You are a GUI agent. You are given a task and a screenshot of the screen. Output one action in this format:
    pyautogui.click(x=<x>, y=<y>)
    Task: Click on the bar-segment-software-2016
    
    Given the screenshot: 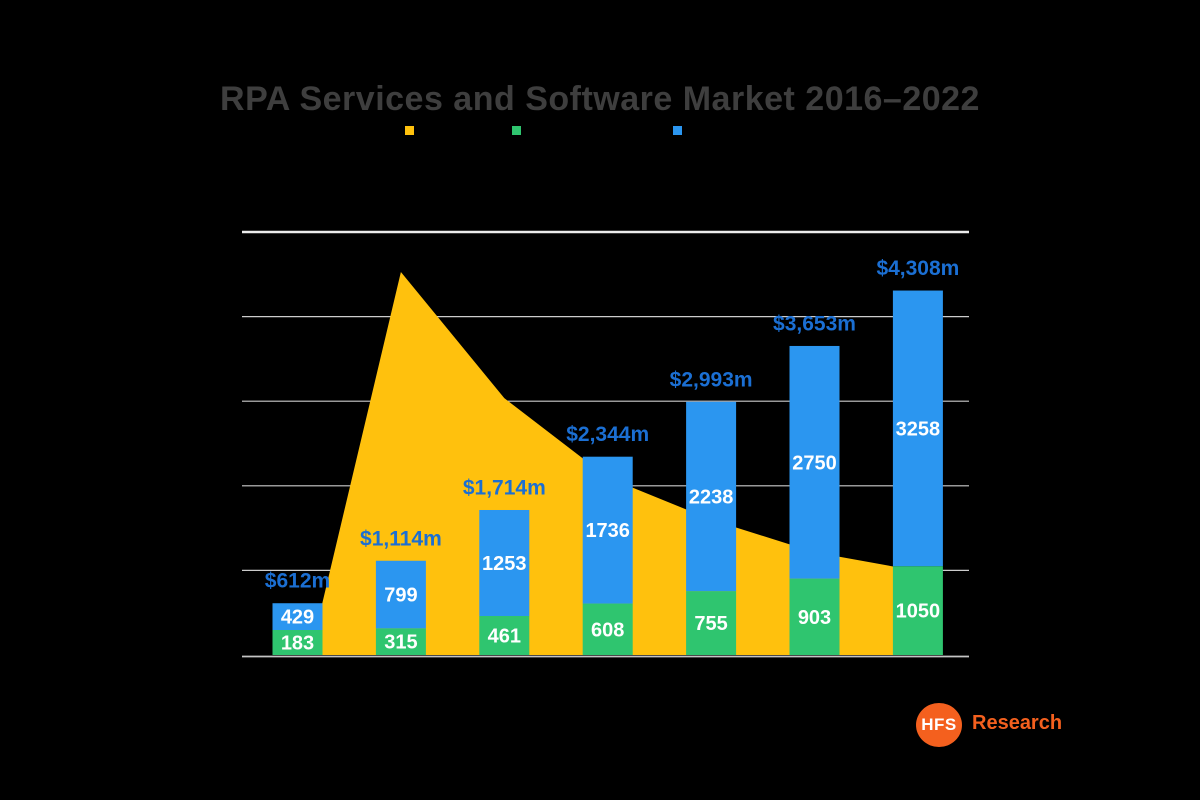 What is the action you would take?
    pyautogui.click(x=297, y=642)
    